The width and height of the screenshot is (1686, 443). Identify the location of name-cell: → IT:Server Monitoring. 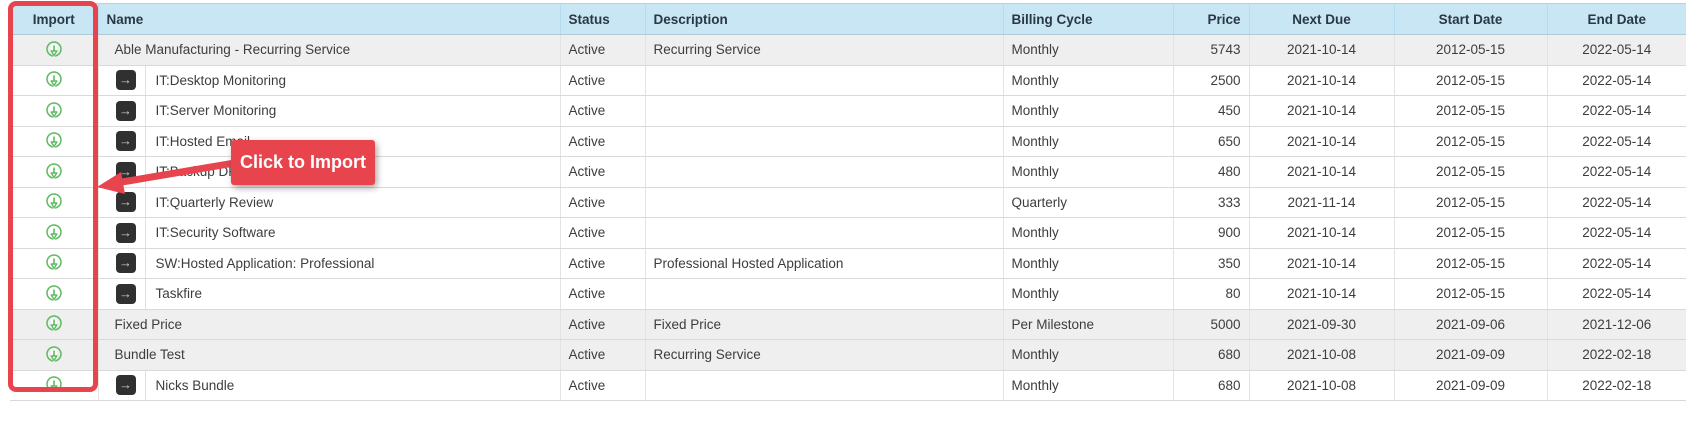
(329, 111).